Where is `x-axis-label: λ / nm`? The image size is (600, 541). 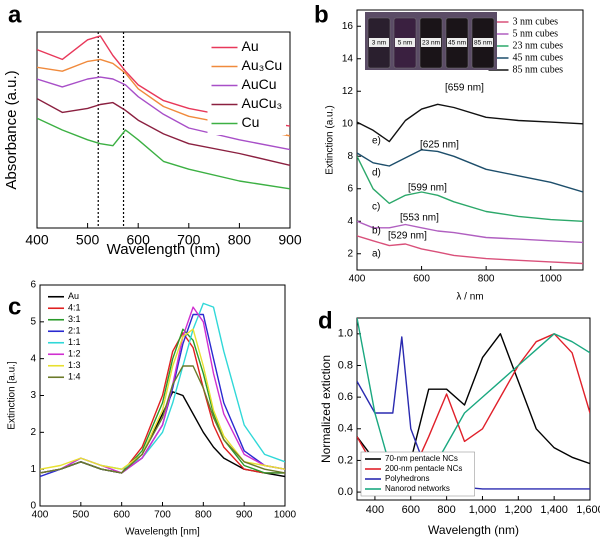 x-axis-label: λ / nm is located at coordinates (469, 297).